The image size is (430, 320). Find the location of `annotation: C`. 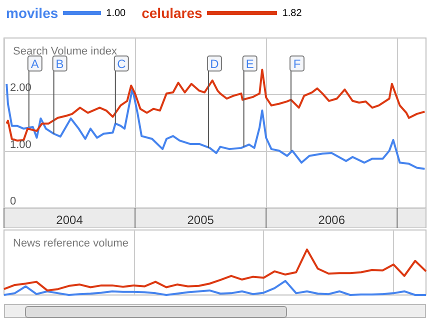

annotation: C is located at coordinates (121, 64).